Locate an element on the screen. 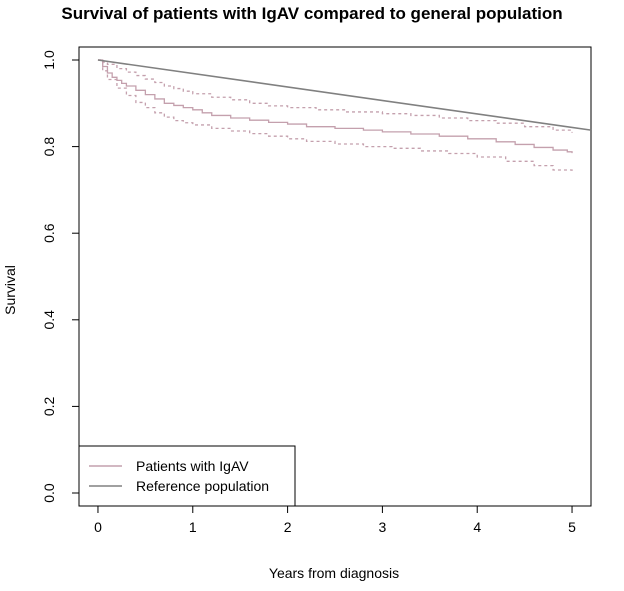 This screenshot has height=591, width=624. y-tick-label: 1.0 is located at coordinates (49, 60).